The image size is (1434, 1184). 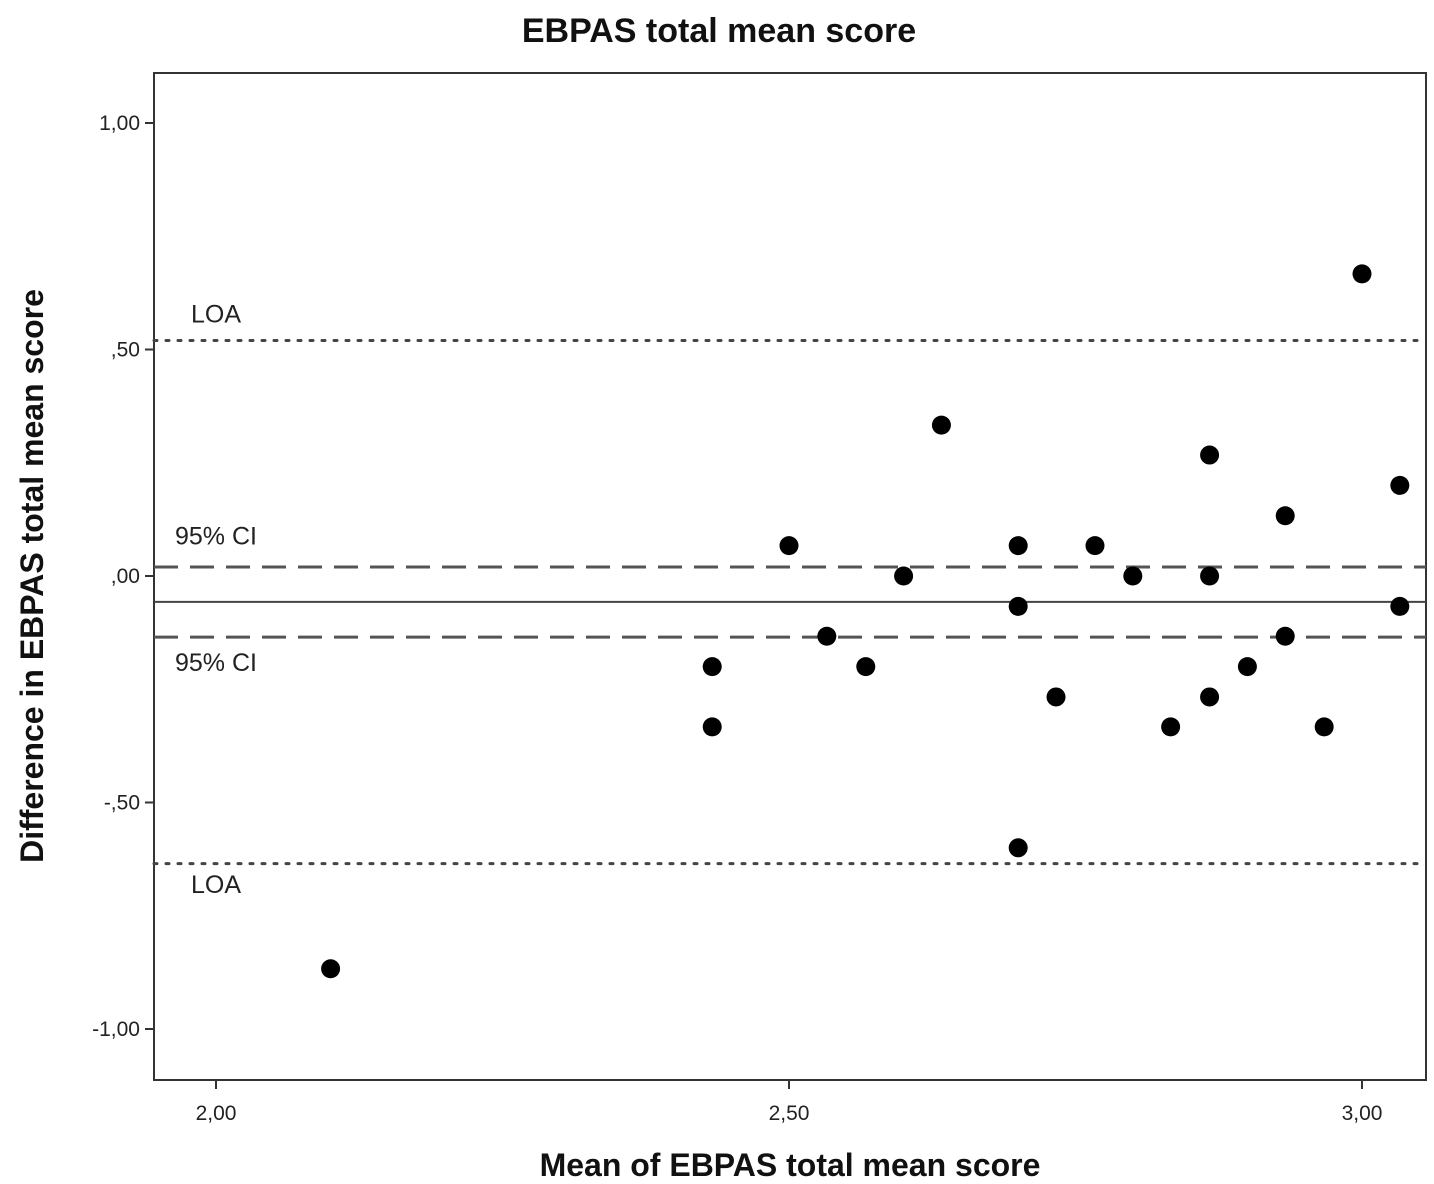 What do you see at coordinates (216, 536) in the screenshot?
I see `annotation-label-1: 95% CI` at bounding box center [216, 536].